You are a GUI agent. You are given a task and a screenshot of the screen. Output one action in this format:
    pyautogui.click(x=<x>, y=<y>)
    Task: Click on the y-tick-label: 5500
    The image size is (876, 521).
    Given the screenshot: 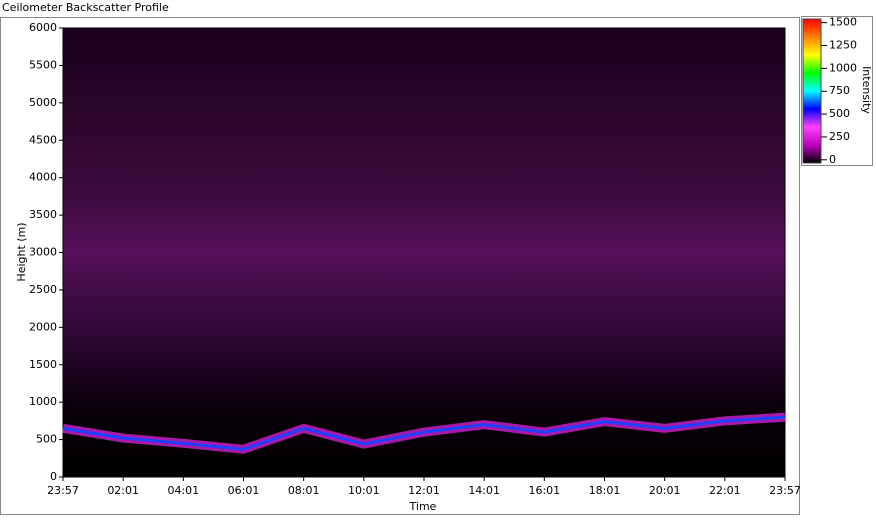 What is the action you would take?
    pyautogui.click(x=43, y=64)
    